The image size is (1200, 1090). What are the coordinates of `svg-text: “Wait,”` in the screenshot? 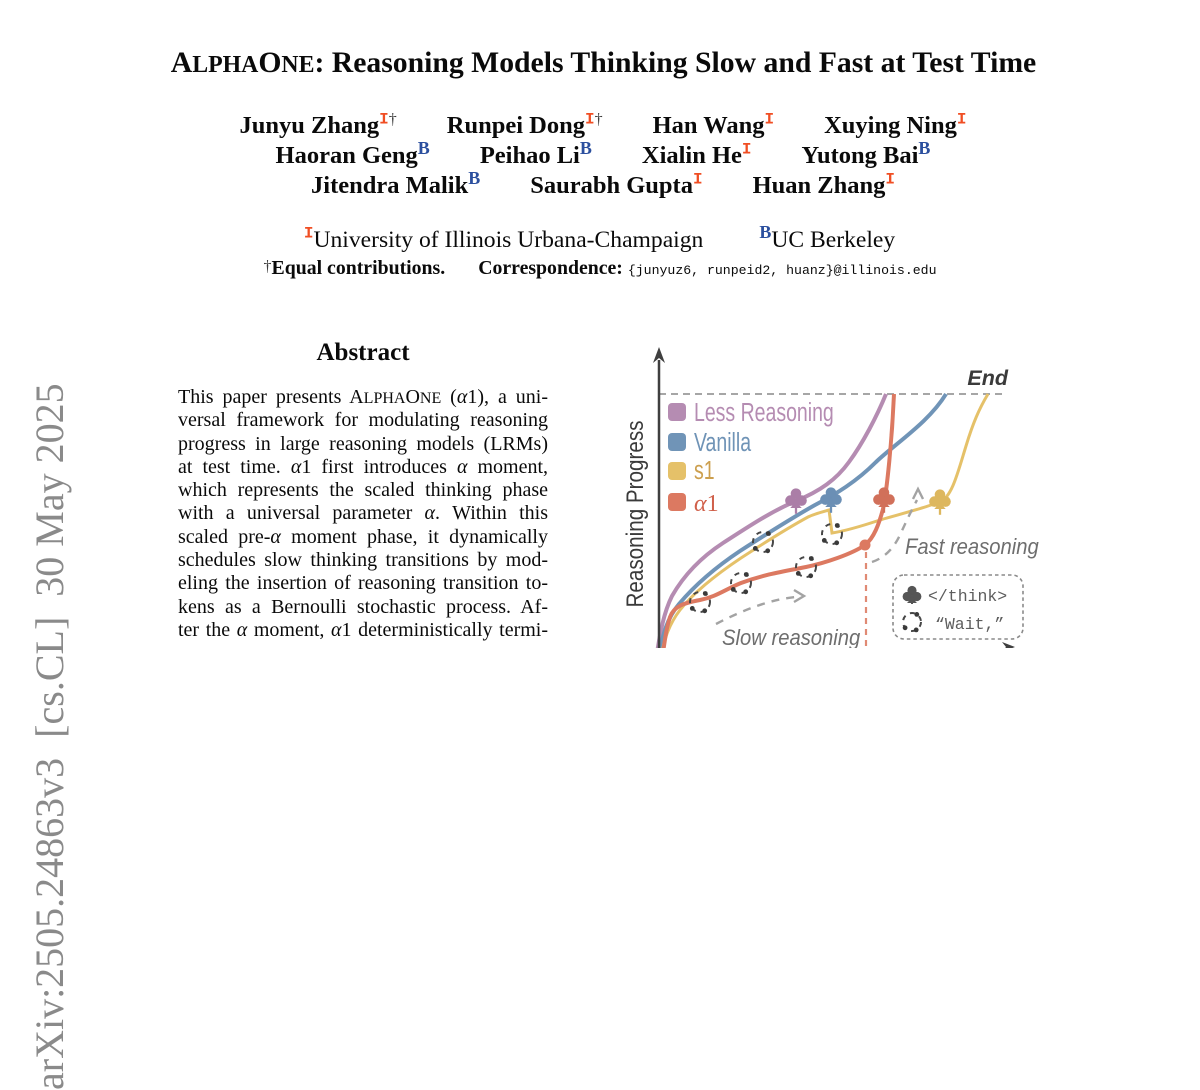 It's located at (969, 624).